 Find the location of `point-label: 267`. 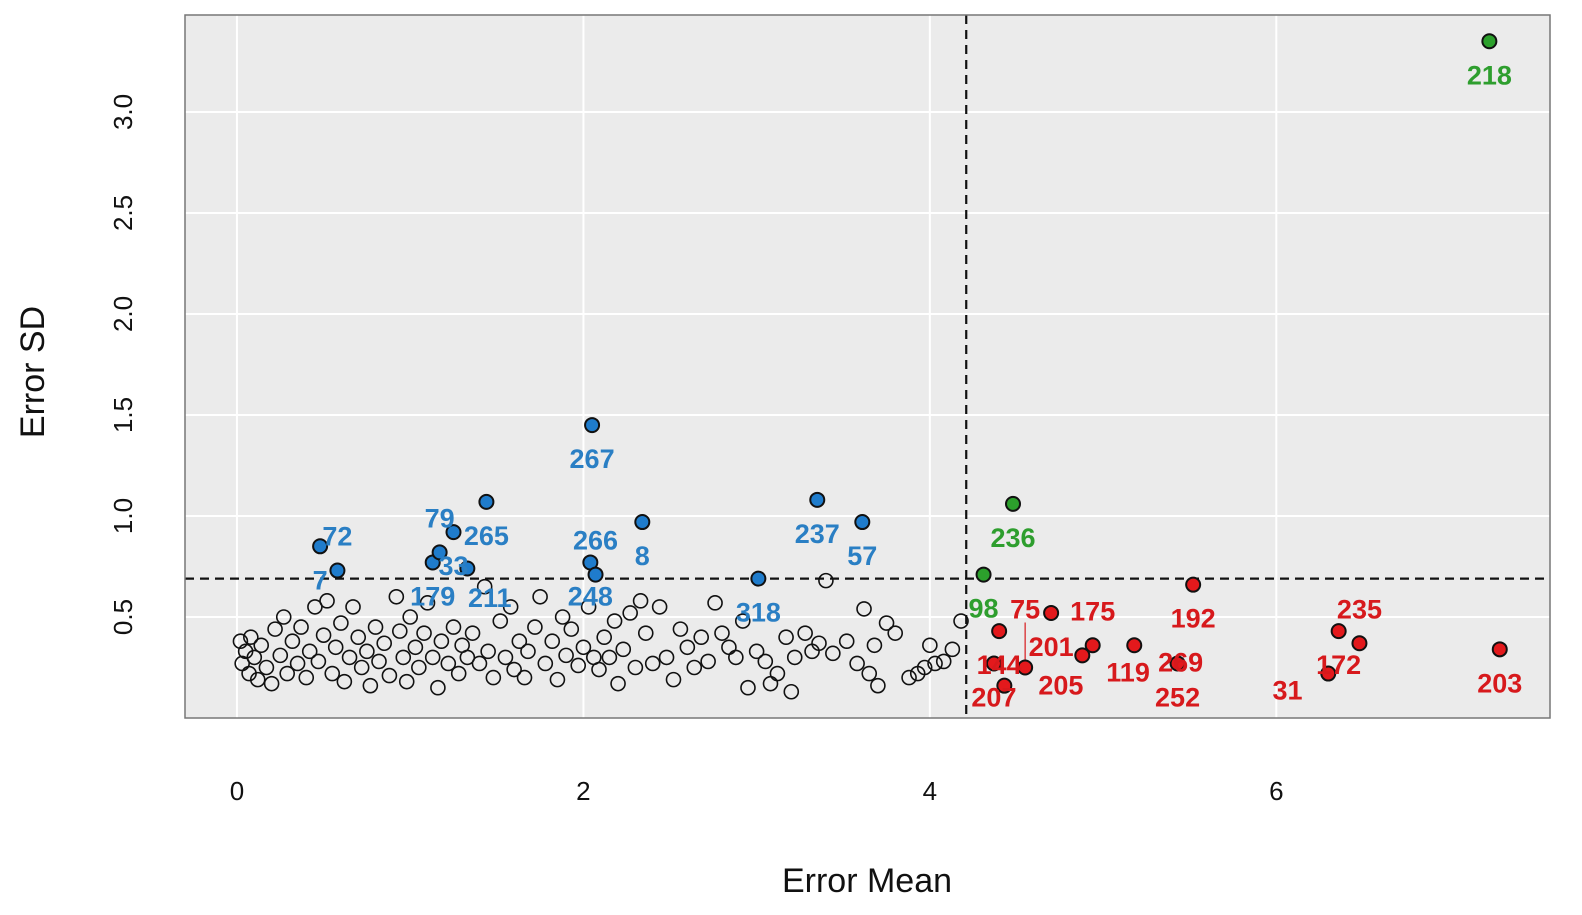

point-label: 267 is located at coordinates (592, 459).